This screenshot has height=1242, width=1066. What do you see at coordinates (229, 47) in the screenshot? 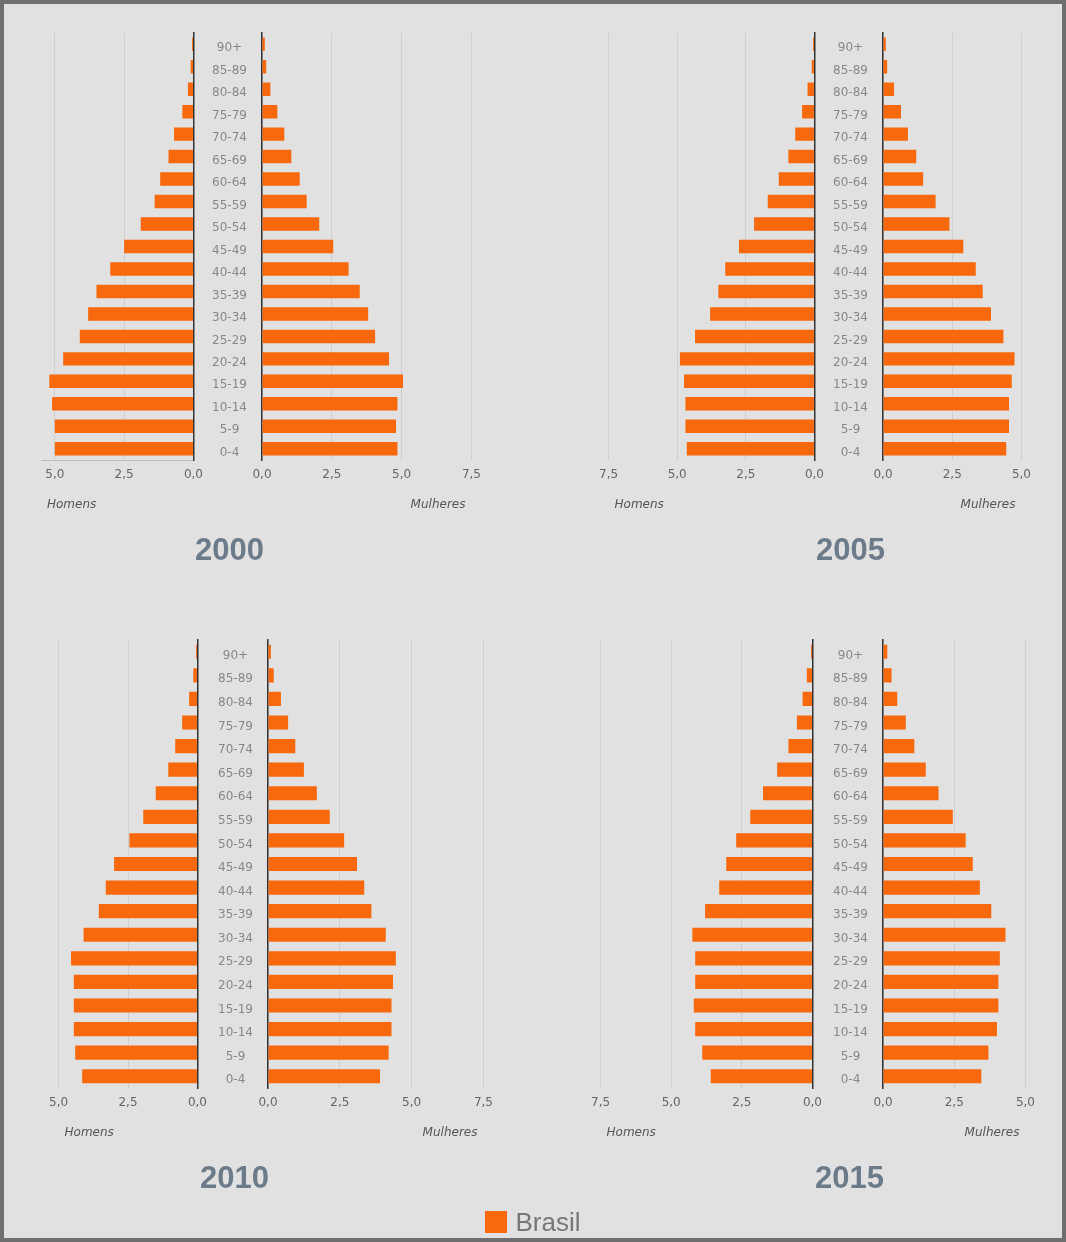
I see `y-tick-label: 90+` at bounding box center [229, 47].